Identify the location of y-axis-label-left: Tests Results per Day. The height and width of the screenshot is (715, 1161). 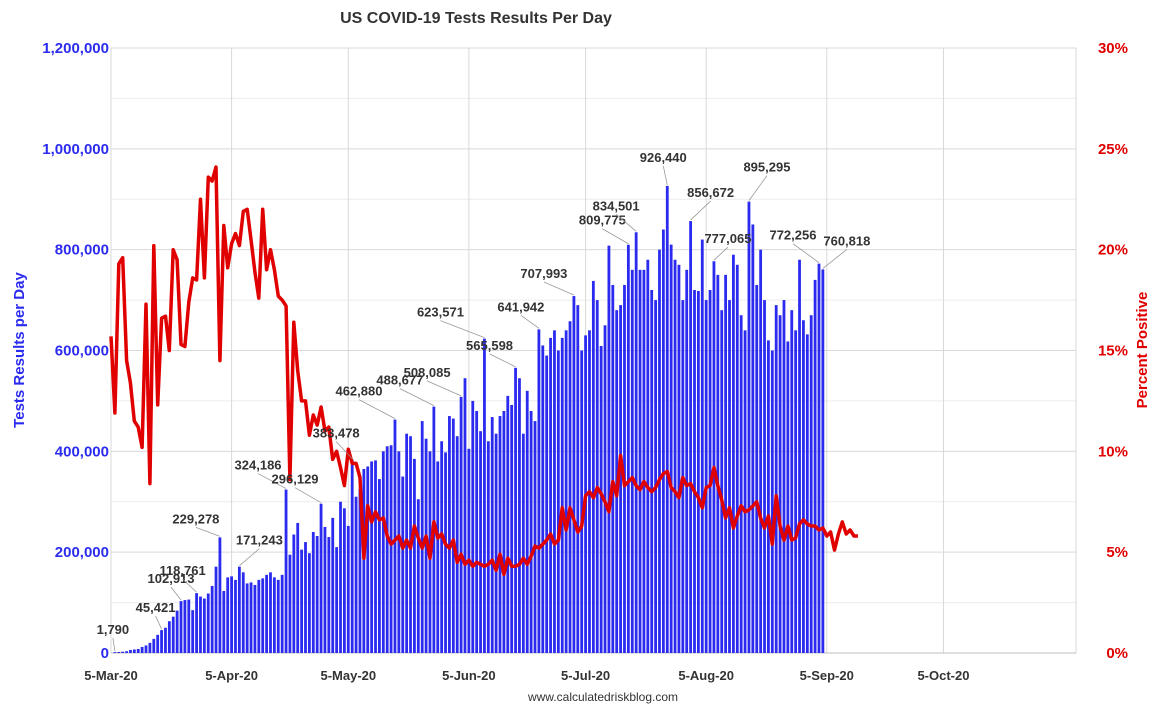
(19, 350).